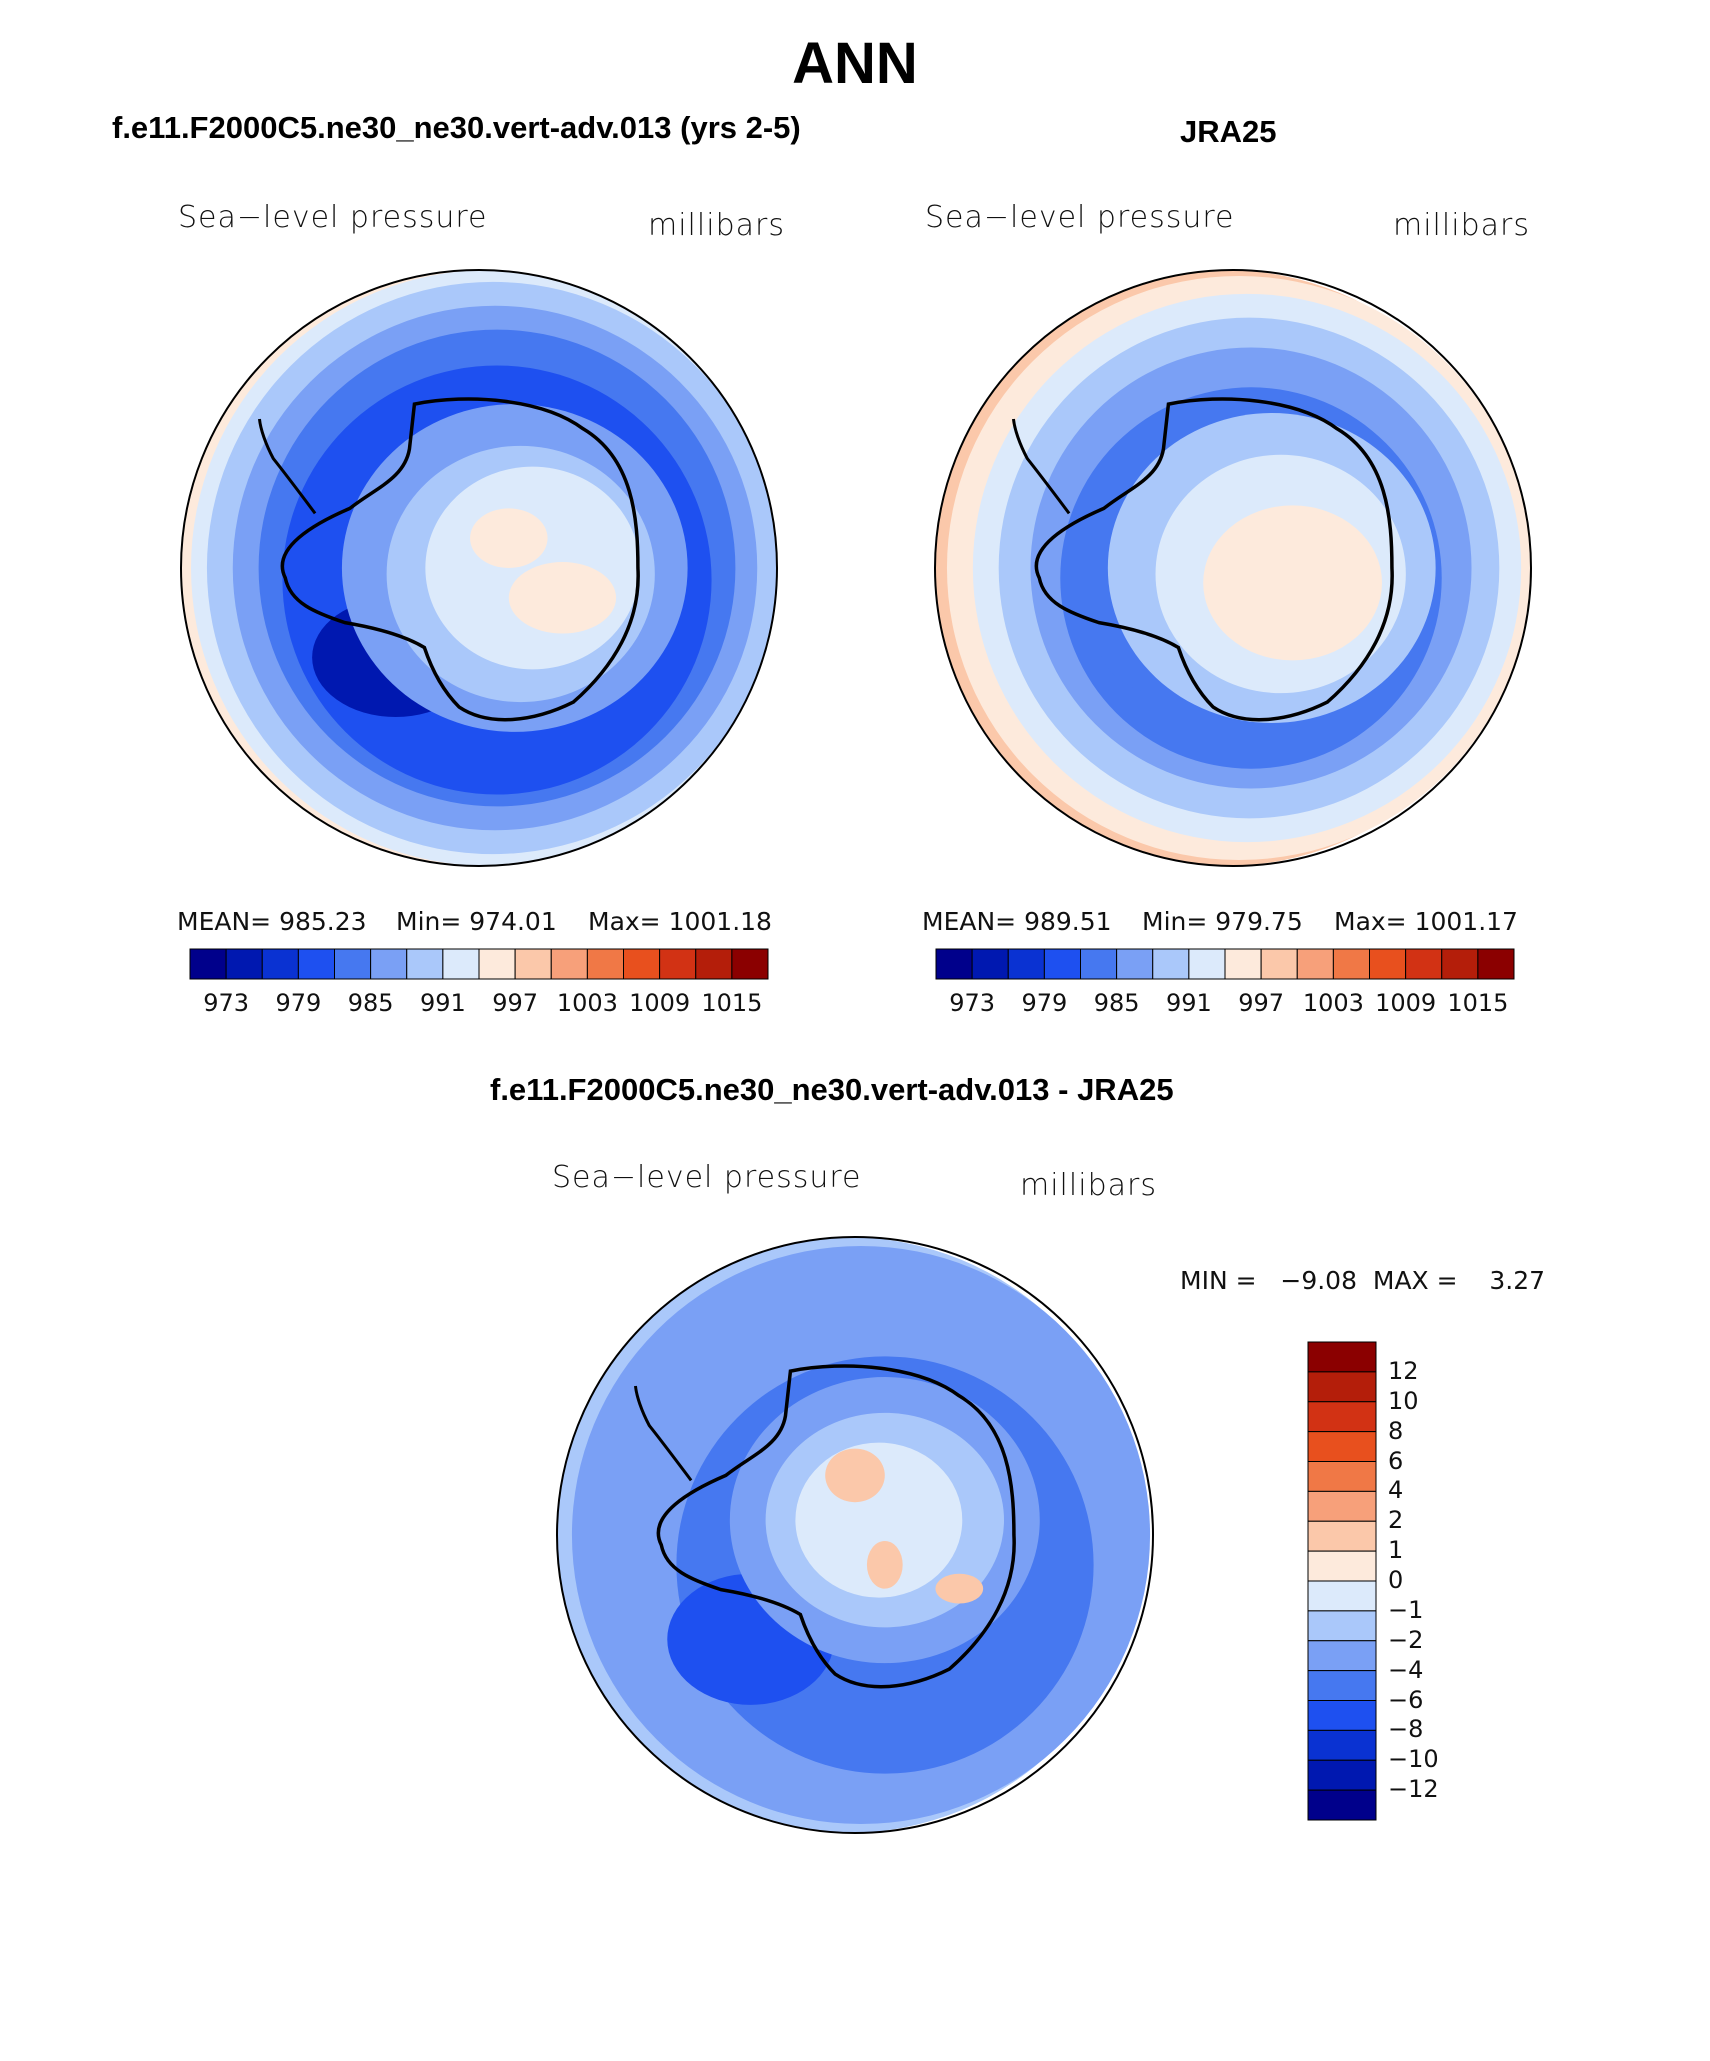  Describe the element at coordinates (1396, 1580) in the screenshot. I see `colorbar-tick-label: 0` at that location.